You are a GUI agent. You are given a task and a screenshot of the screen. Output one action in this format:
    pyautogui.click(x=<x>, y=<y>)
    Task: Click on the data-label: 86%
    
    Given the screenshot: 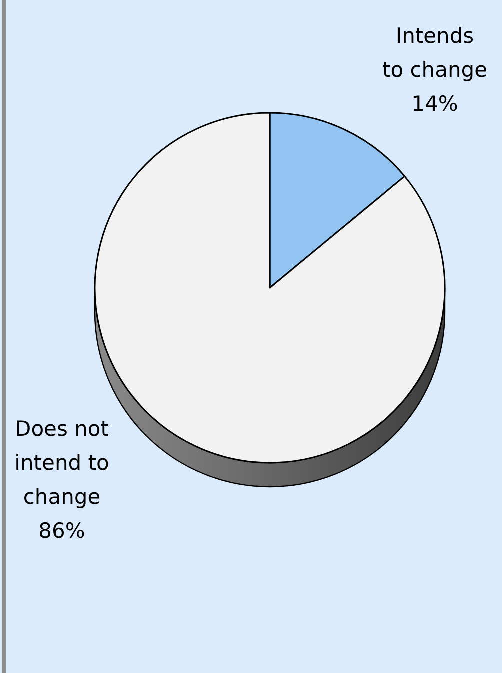 What is the action you would take?
    pyautogui.click(x=62, y=531)
    